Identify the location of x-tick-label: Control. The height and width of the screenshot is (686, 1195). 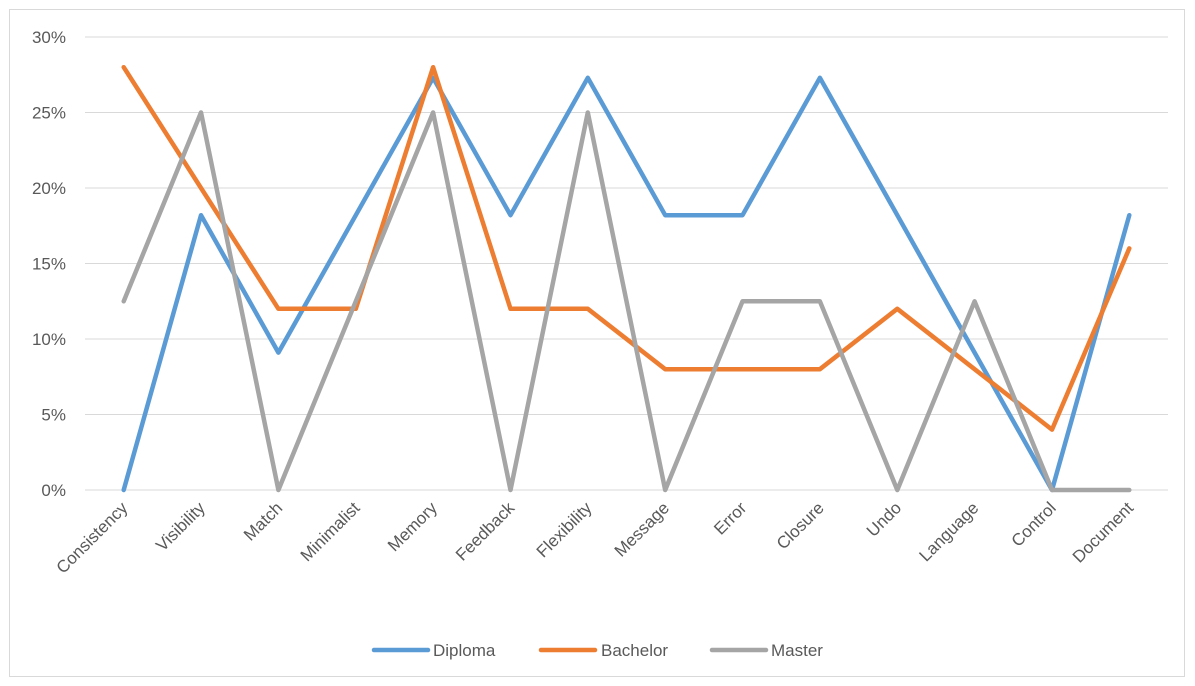
(1034, 524).